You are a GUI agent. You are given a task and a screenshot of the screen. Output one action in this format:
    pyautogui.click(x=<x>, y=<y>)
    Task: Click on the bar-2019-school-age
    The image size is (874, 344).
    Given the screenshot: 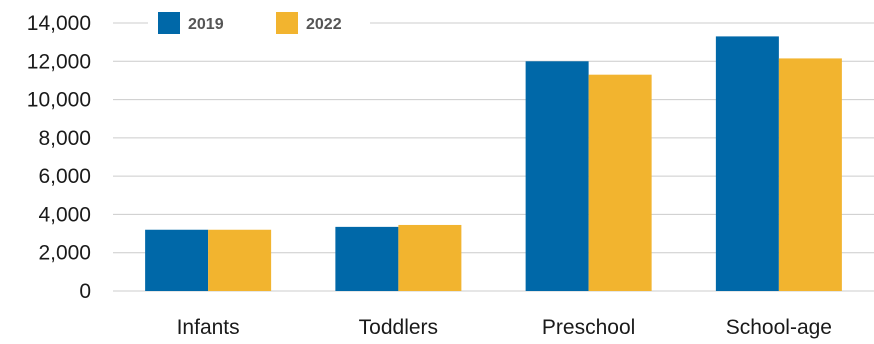 What is the action you would take?
    pyautogui.click(x=747, y=164)
    